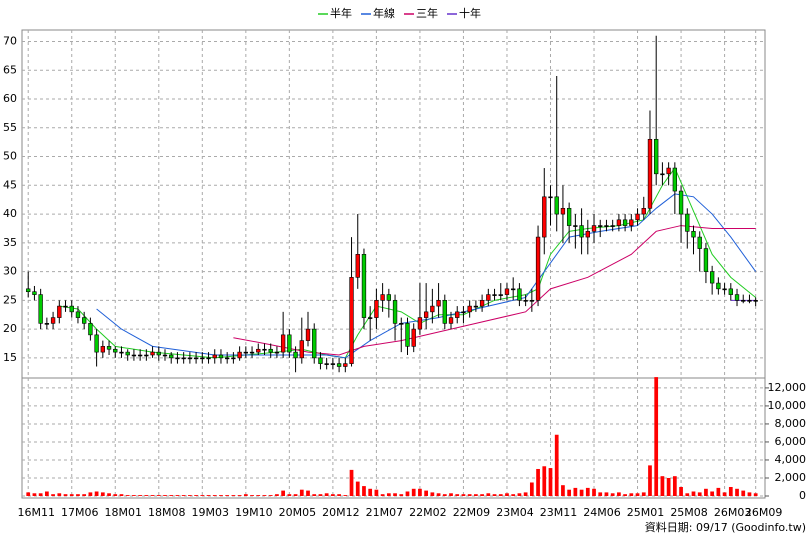 The image size is (808, 544). What do you see at coordinates (733, 512) in the screenshot?
I see `x-tick-label: 26M03` at bounding box center [733, 512].